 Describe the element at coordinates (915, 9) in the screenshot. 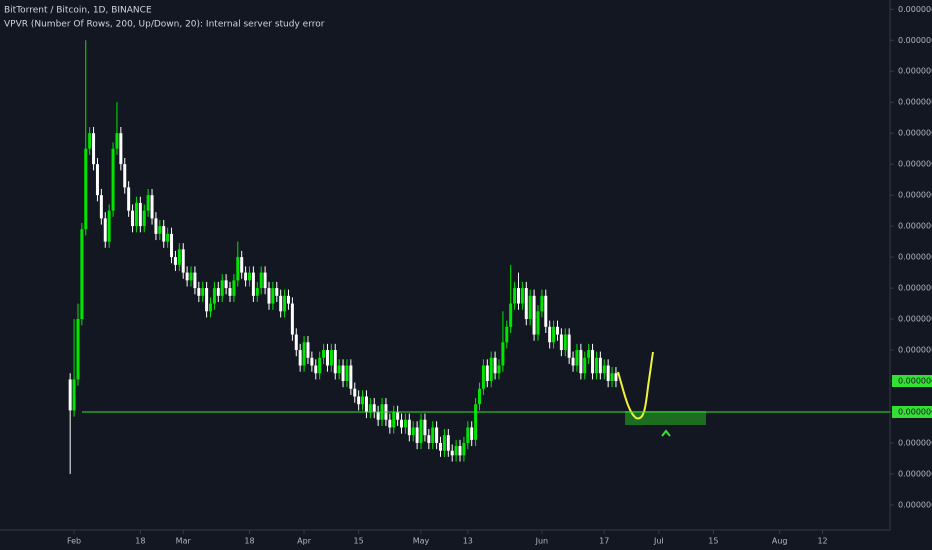

I see `y-tick-label: 0.00000038` at that location.